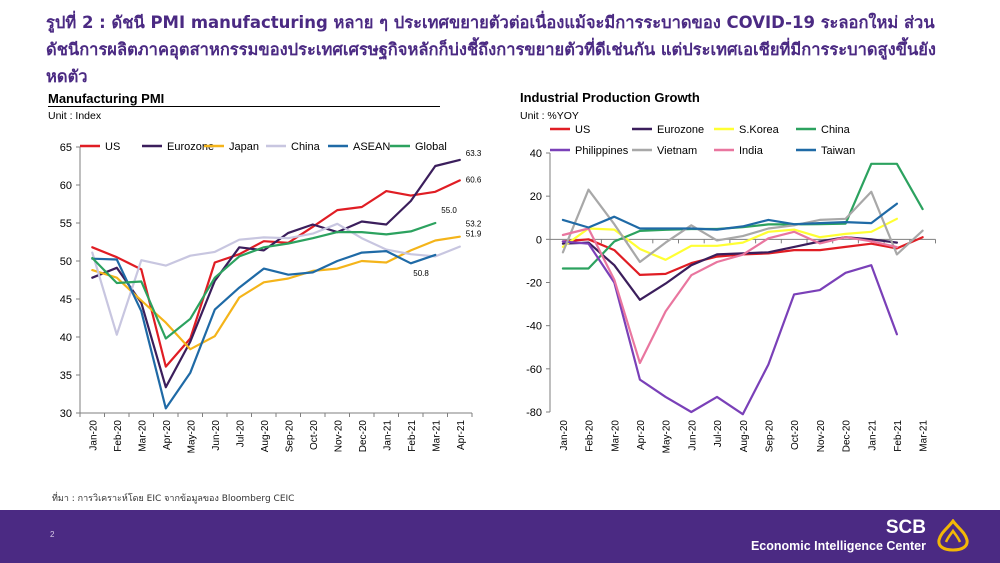 Image resolution: width=1000 pixels, height=563 pixels. Describe the element at coordinates (190, 147) in the screenshot. I see `pmi-legend-label-eurozone: Eurozone` at that location.